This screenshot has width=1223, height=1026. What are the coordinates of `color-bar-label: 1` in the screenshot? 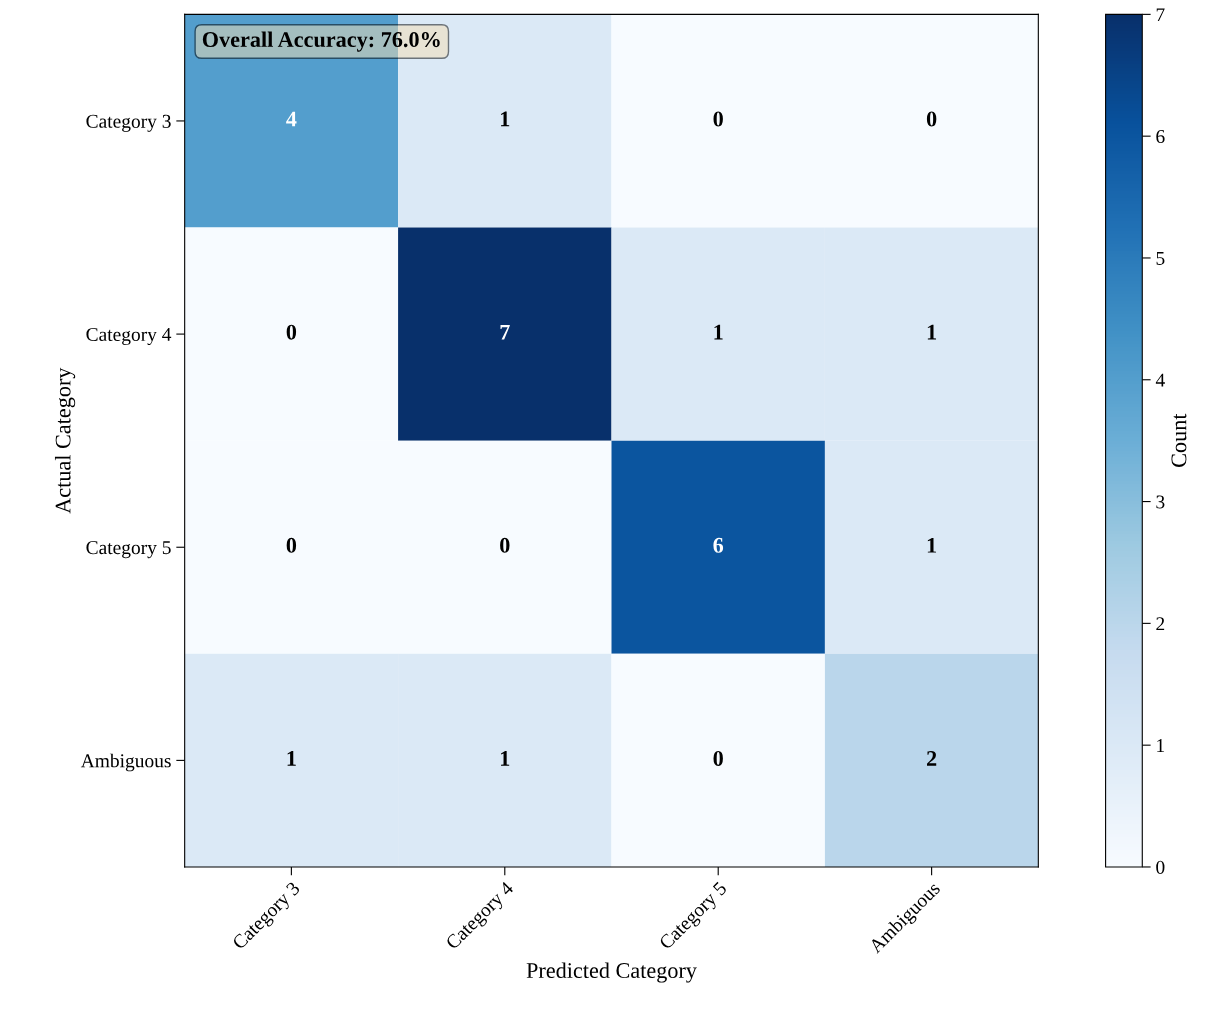 It's located at (1161, 745).